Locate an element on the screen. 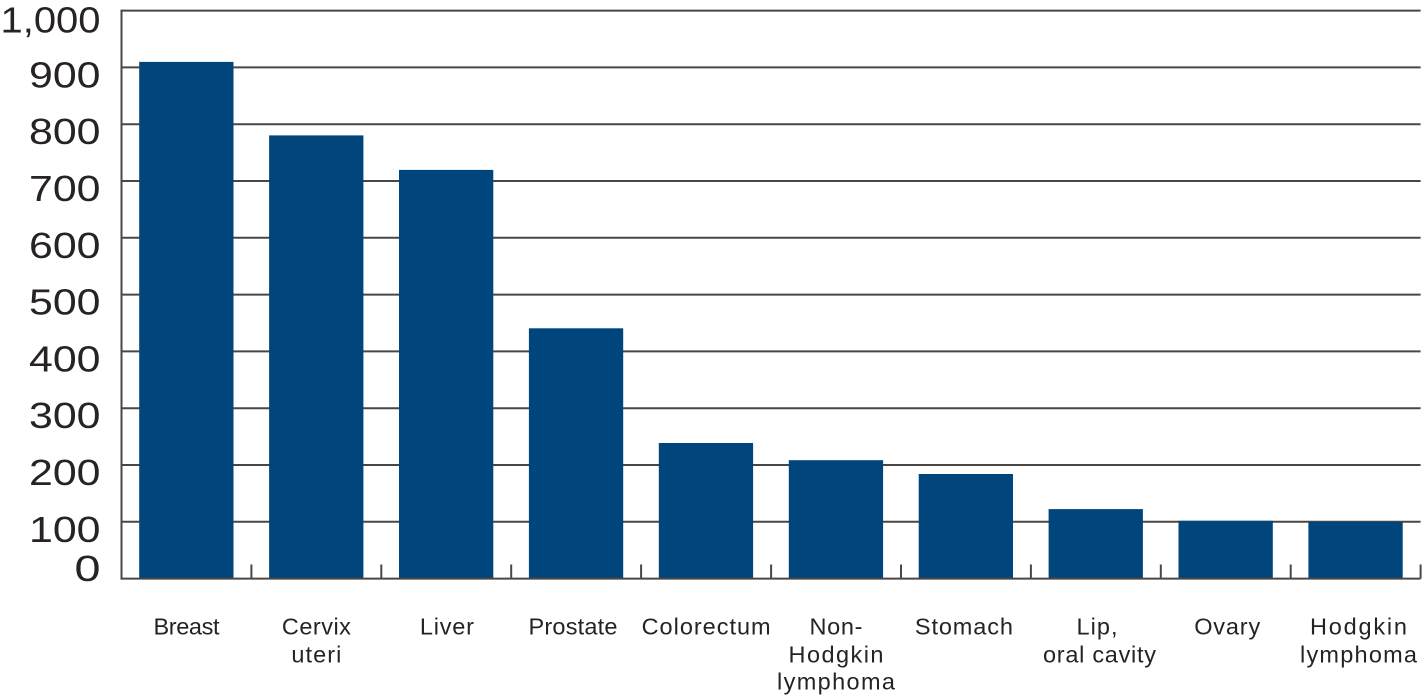 This screenshot has width=1425, height=700. svg-text: Prostate is located at coordinates (573, 627).